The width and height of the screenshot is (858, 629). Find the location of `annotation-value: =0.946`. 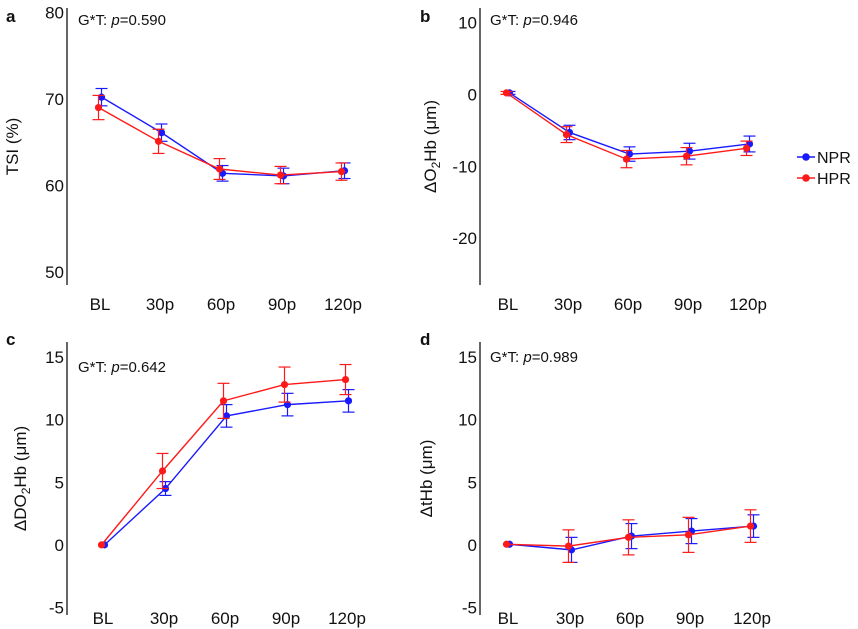

annotation-value: =0.946 is located at coordinates (555, 20).